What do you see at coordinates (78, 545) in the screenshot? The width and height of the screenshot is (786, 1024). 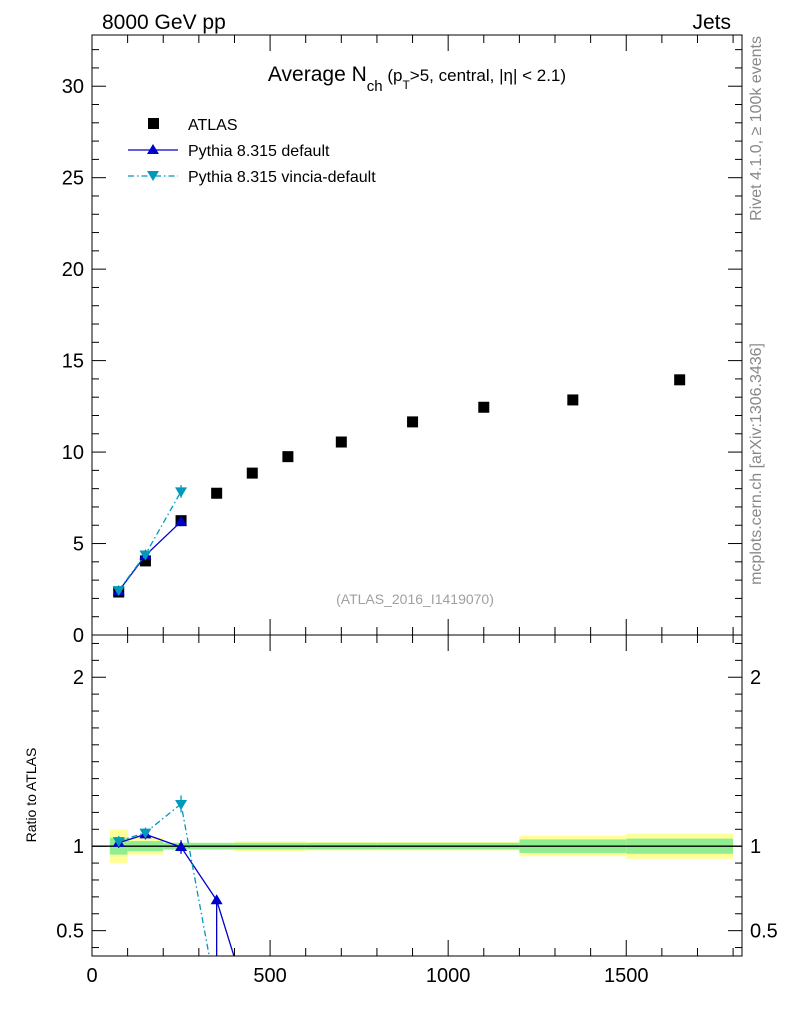 I see `y-tick-label: 5` at bounding box center [78, 545].